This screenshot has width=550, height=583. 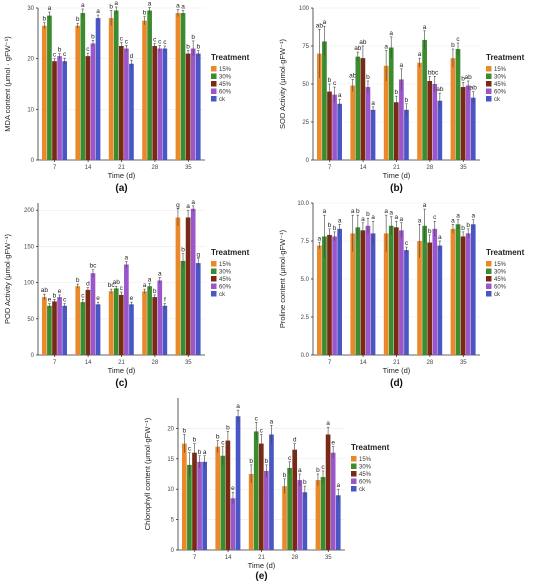 What do you see at coordinates (358, 48) in the screenshot?
I see `significance-letter: ab` at bounding box center [358, 48].